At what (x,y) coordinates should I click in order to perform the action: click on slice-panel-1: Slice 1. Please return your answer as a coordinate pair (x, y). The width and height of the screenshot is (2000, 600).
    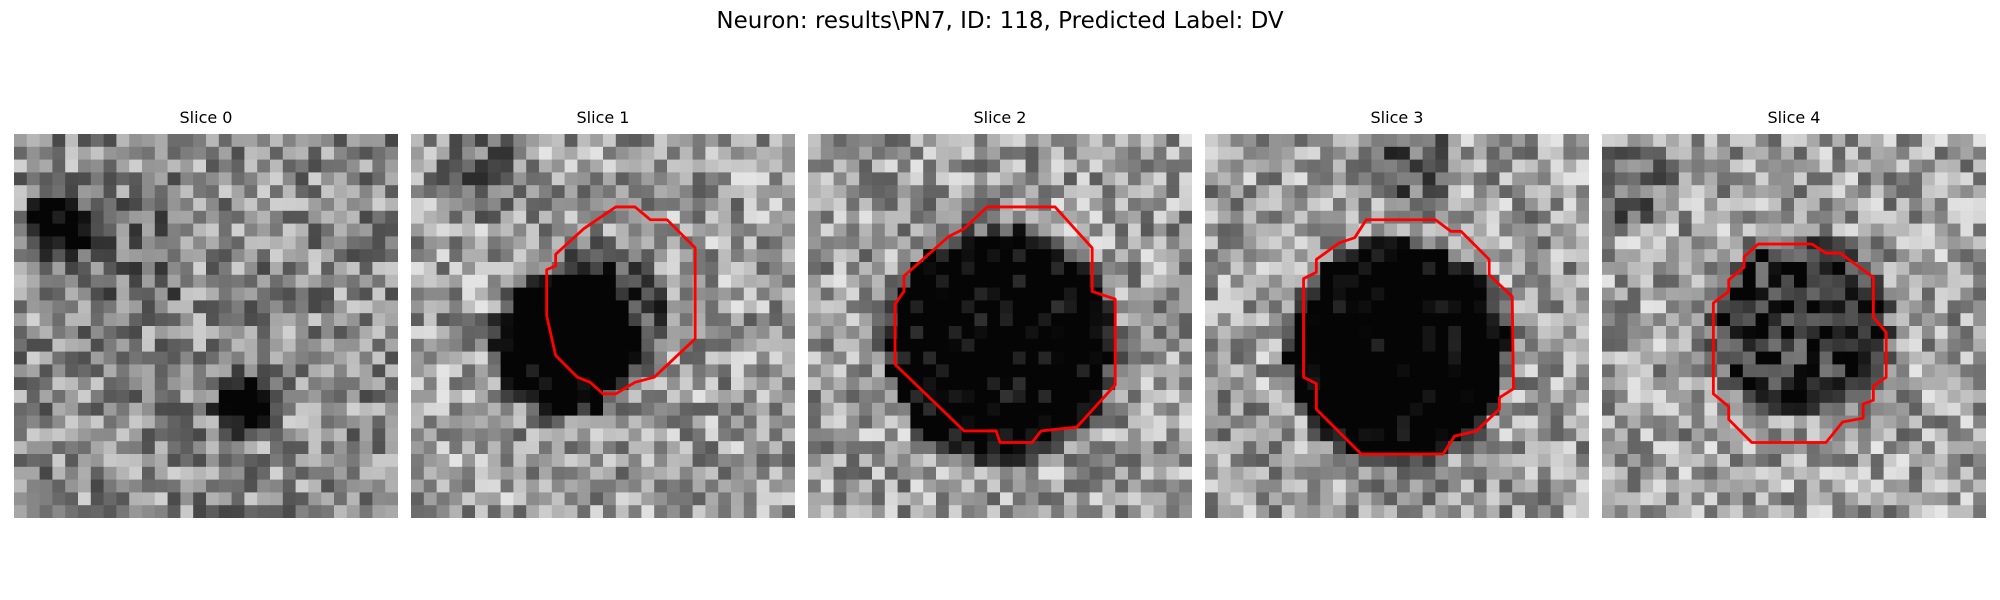
    Looking at the image, I should click on (603, 320).